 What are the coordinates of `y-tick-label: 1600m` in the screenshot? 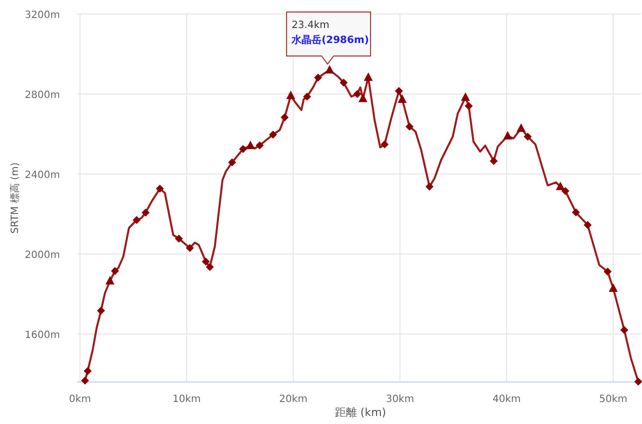 It's located at (42, 335).